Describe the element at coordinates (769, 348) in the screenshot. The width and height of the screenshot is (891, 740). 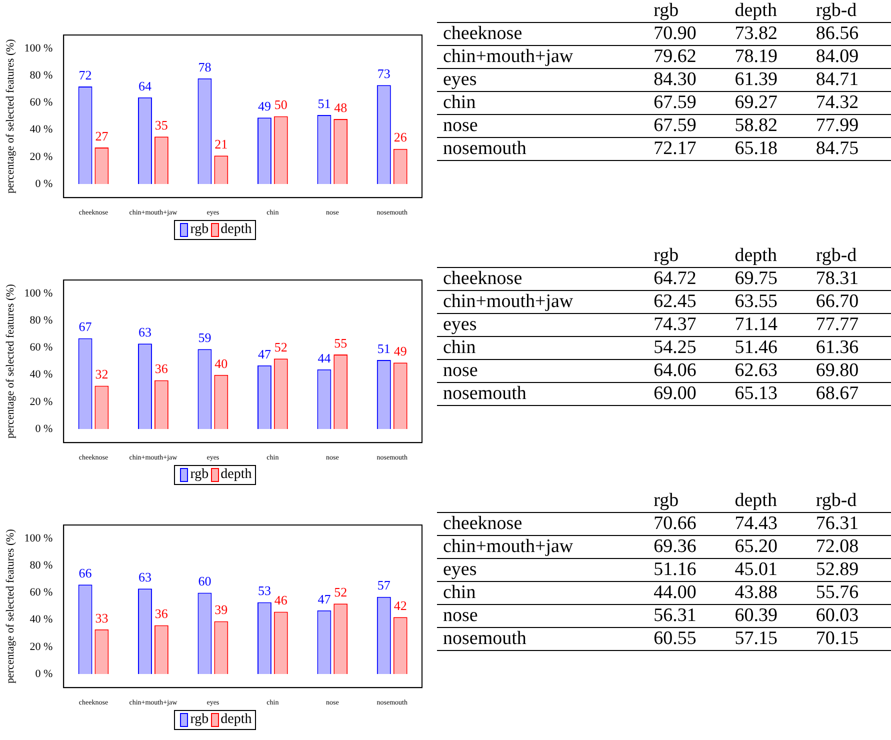
I see `data-label: 51.46` at that location.